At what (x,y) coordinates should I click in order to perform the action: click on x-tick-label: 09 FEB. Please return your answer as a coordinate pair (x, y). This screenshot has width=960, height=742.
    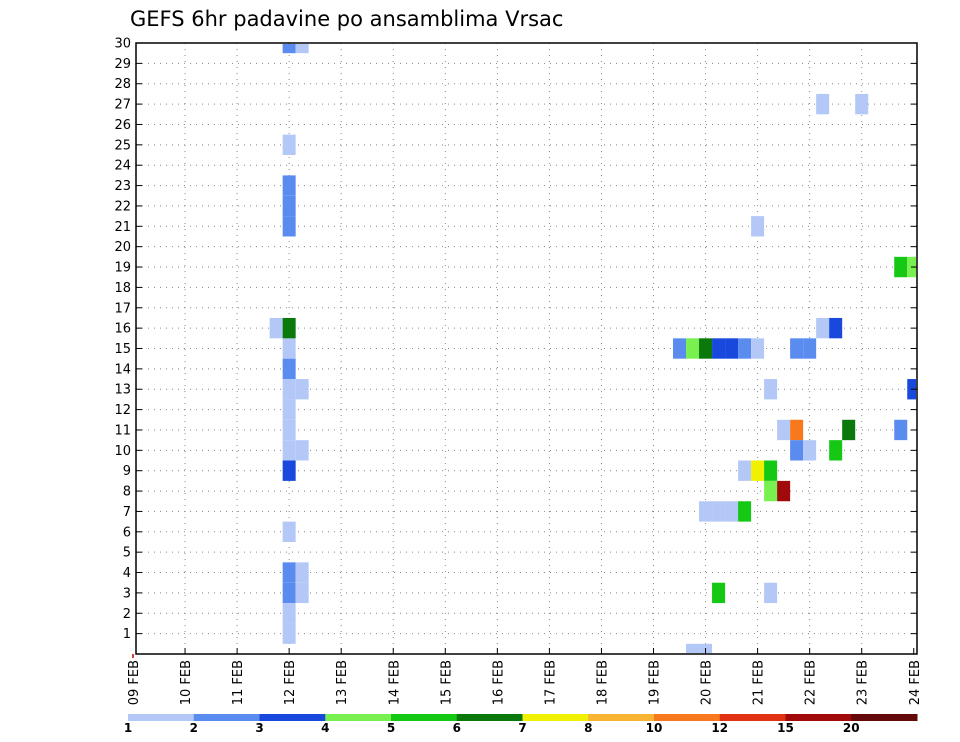
    Looking at the image, I should click on (134, 682).